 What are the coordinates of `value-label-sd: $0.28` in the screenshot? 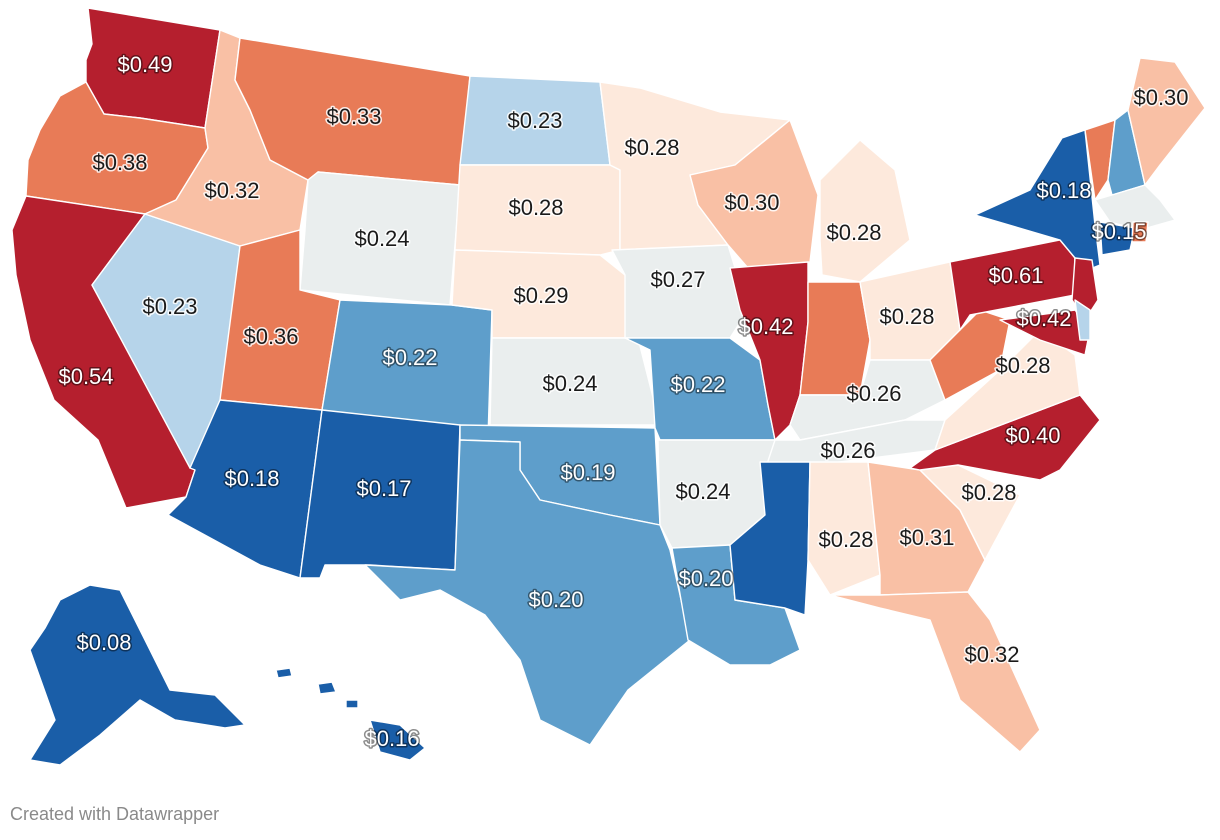 It's located at (535, 207).